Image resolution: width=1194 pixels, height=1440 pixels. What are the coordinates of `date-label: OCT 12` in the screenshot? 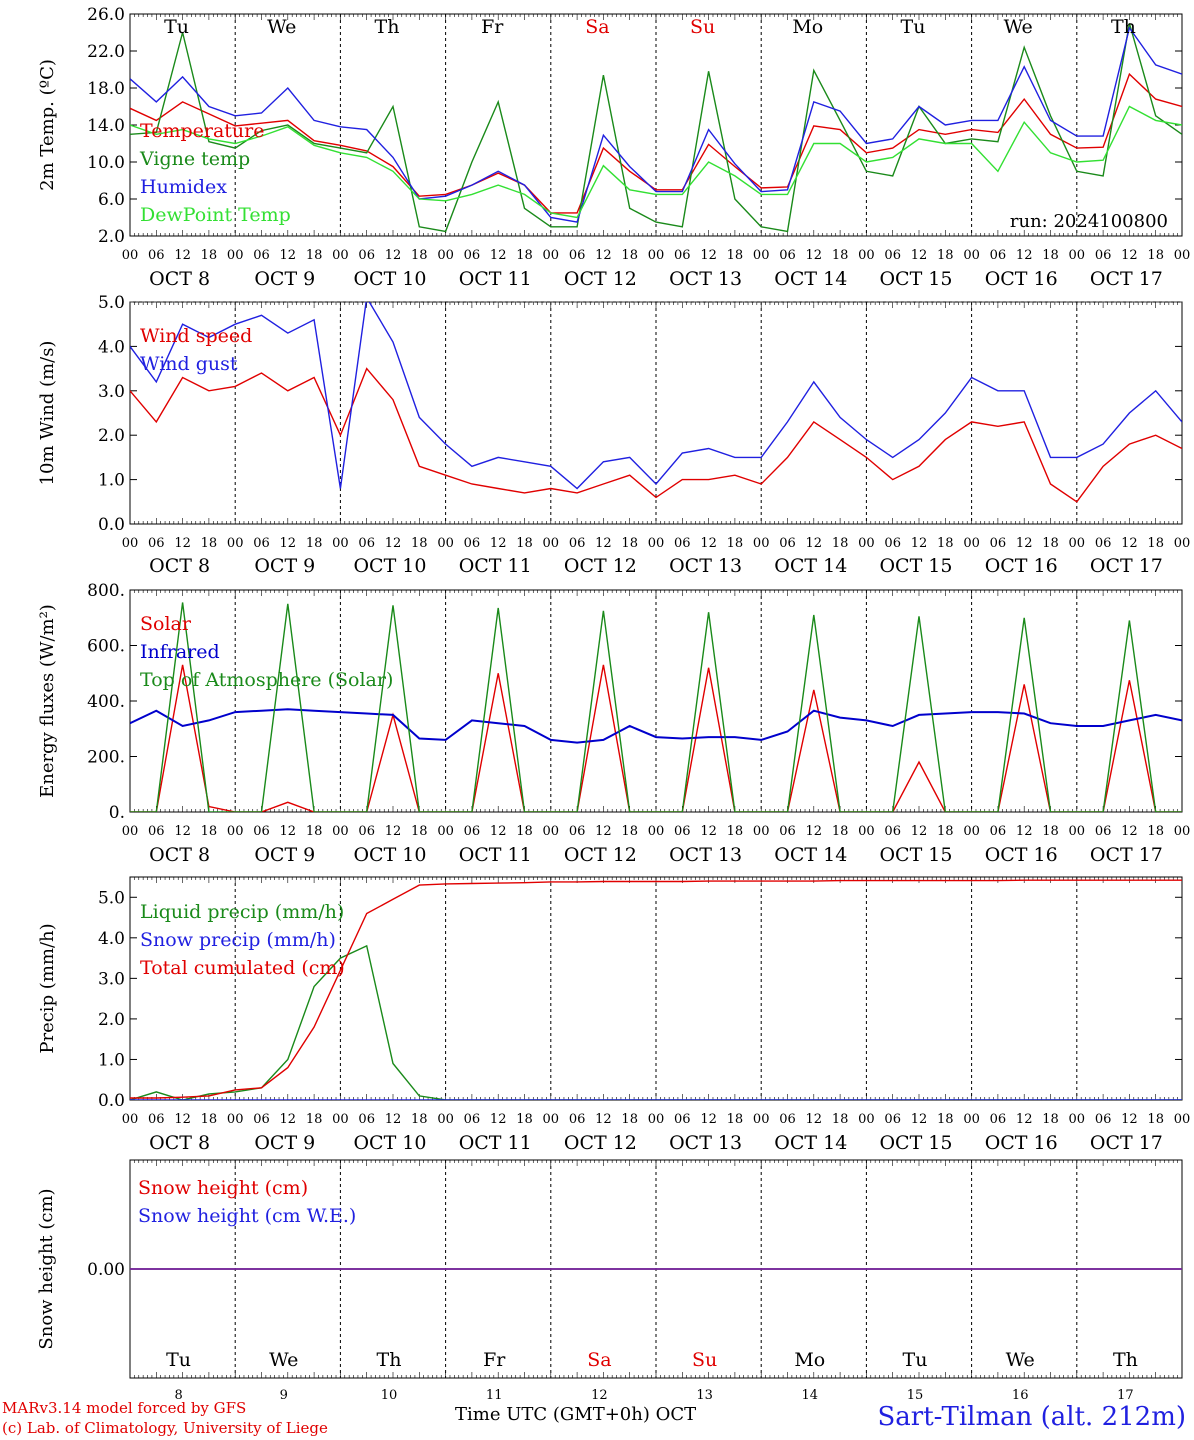 It's located at (600, 279).